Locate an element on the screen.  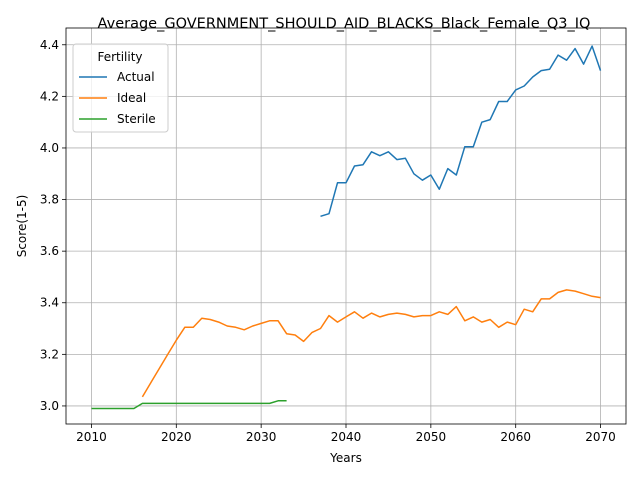
y-tick-label: 4.0 is located at coordinates (49, 148).